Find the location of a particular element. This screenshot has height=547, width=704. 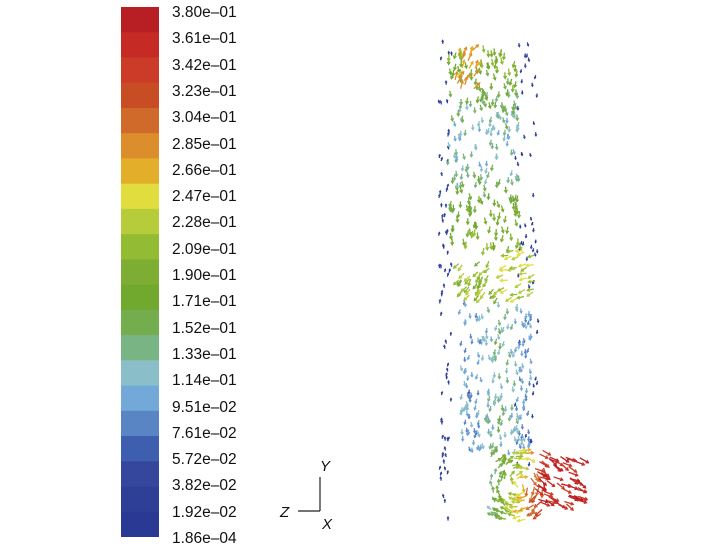

colorbar-label: 1.71e–01 is located at coordinates (204, 302).